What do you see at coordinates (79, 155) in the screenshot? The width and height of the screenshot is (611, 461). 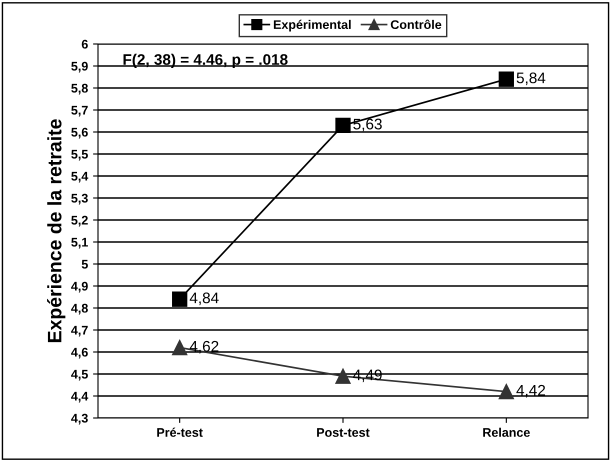 I see `y-tick-label: 5,5` at bounding box center [79, 155].